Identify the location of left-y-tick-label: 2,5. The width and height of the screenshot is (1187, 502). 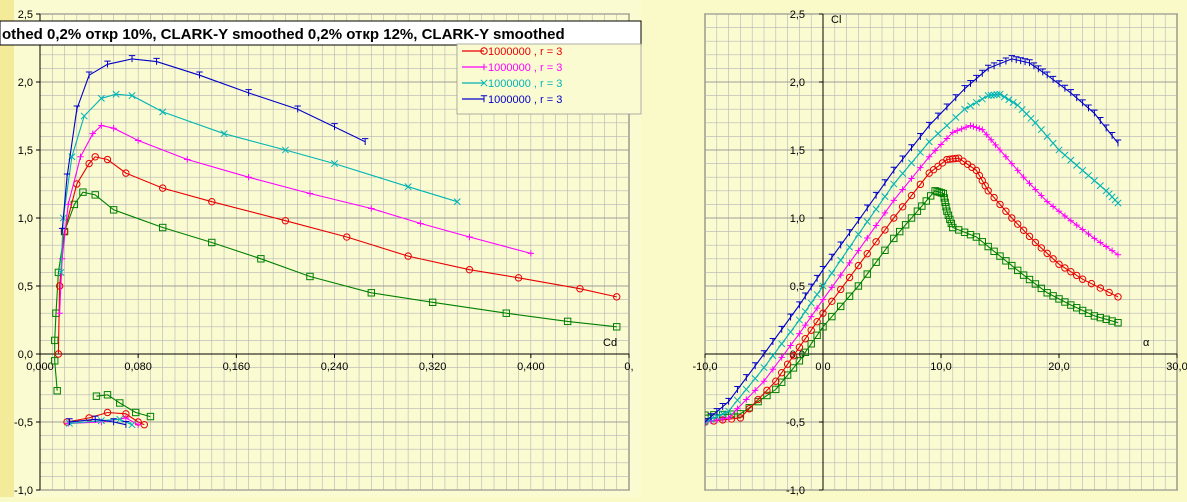
(25, 15).